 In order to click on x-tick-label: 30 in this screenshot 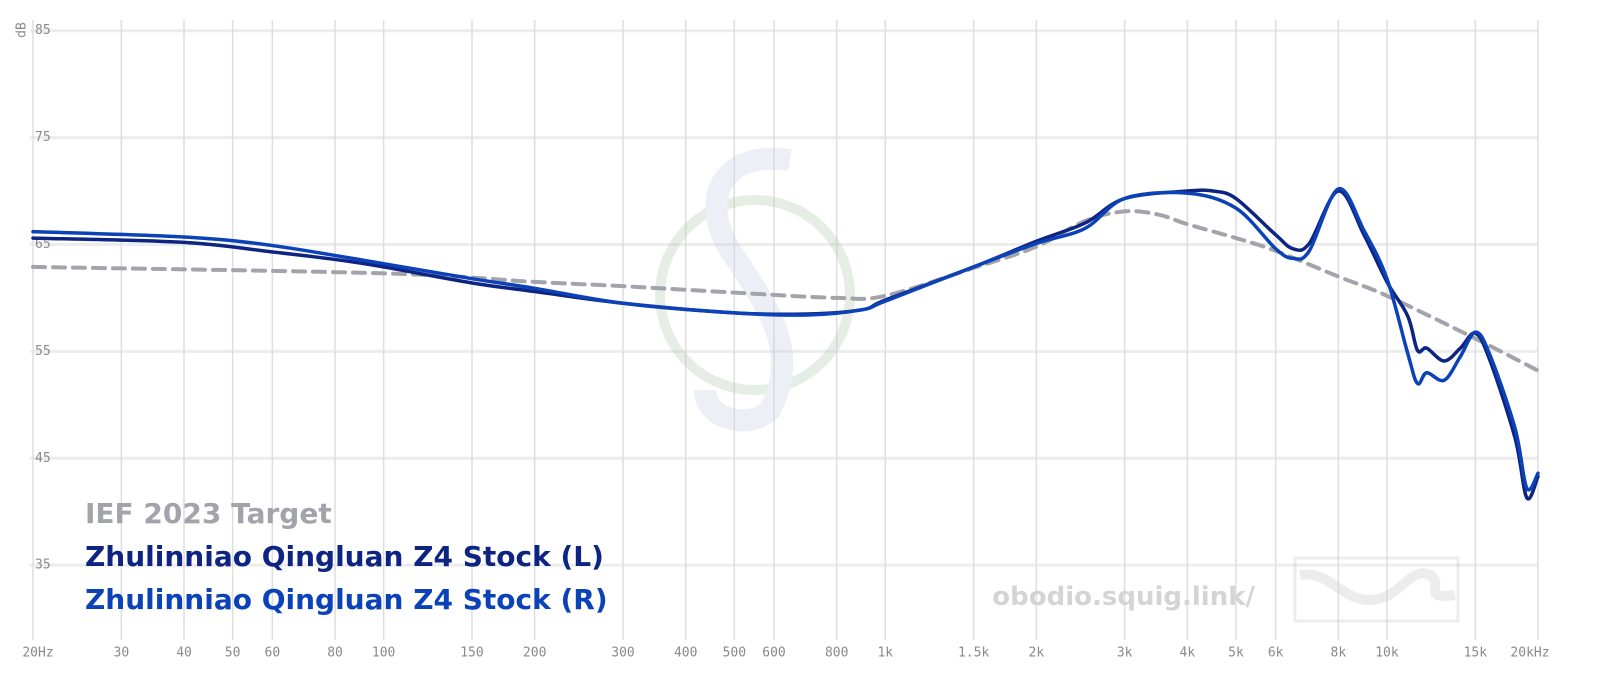, I will do `click(122, 653)`.